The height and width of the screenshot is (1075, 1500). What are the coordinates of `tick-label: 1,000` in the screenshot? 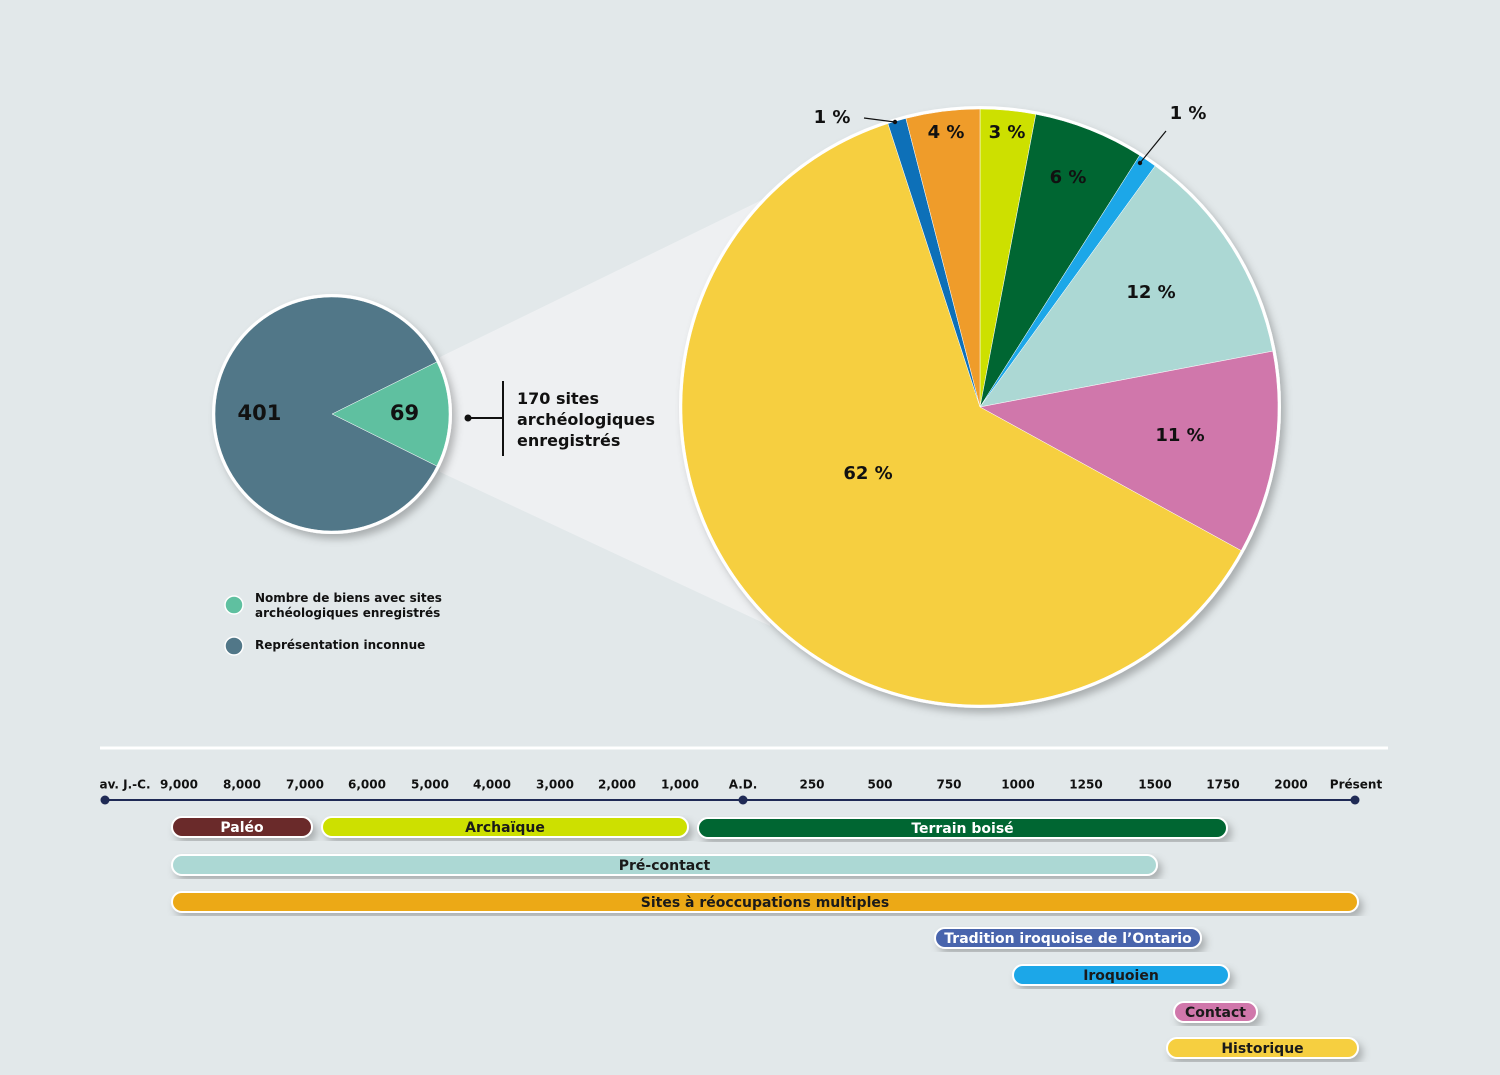 It's located at (680, 785).